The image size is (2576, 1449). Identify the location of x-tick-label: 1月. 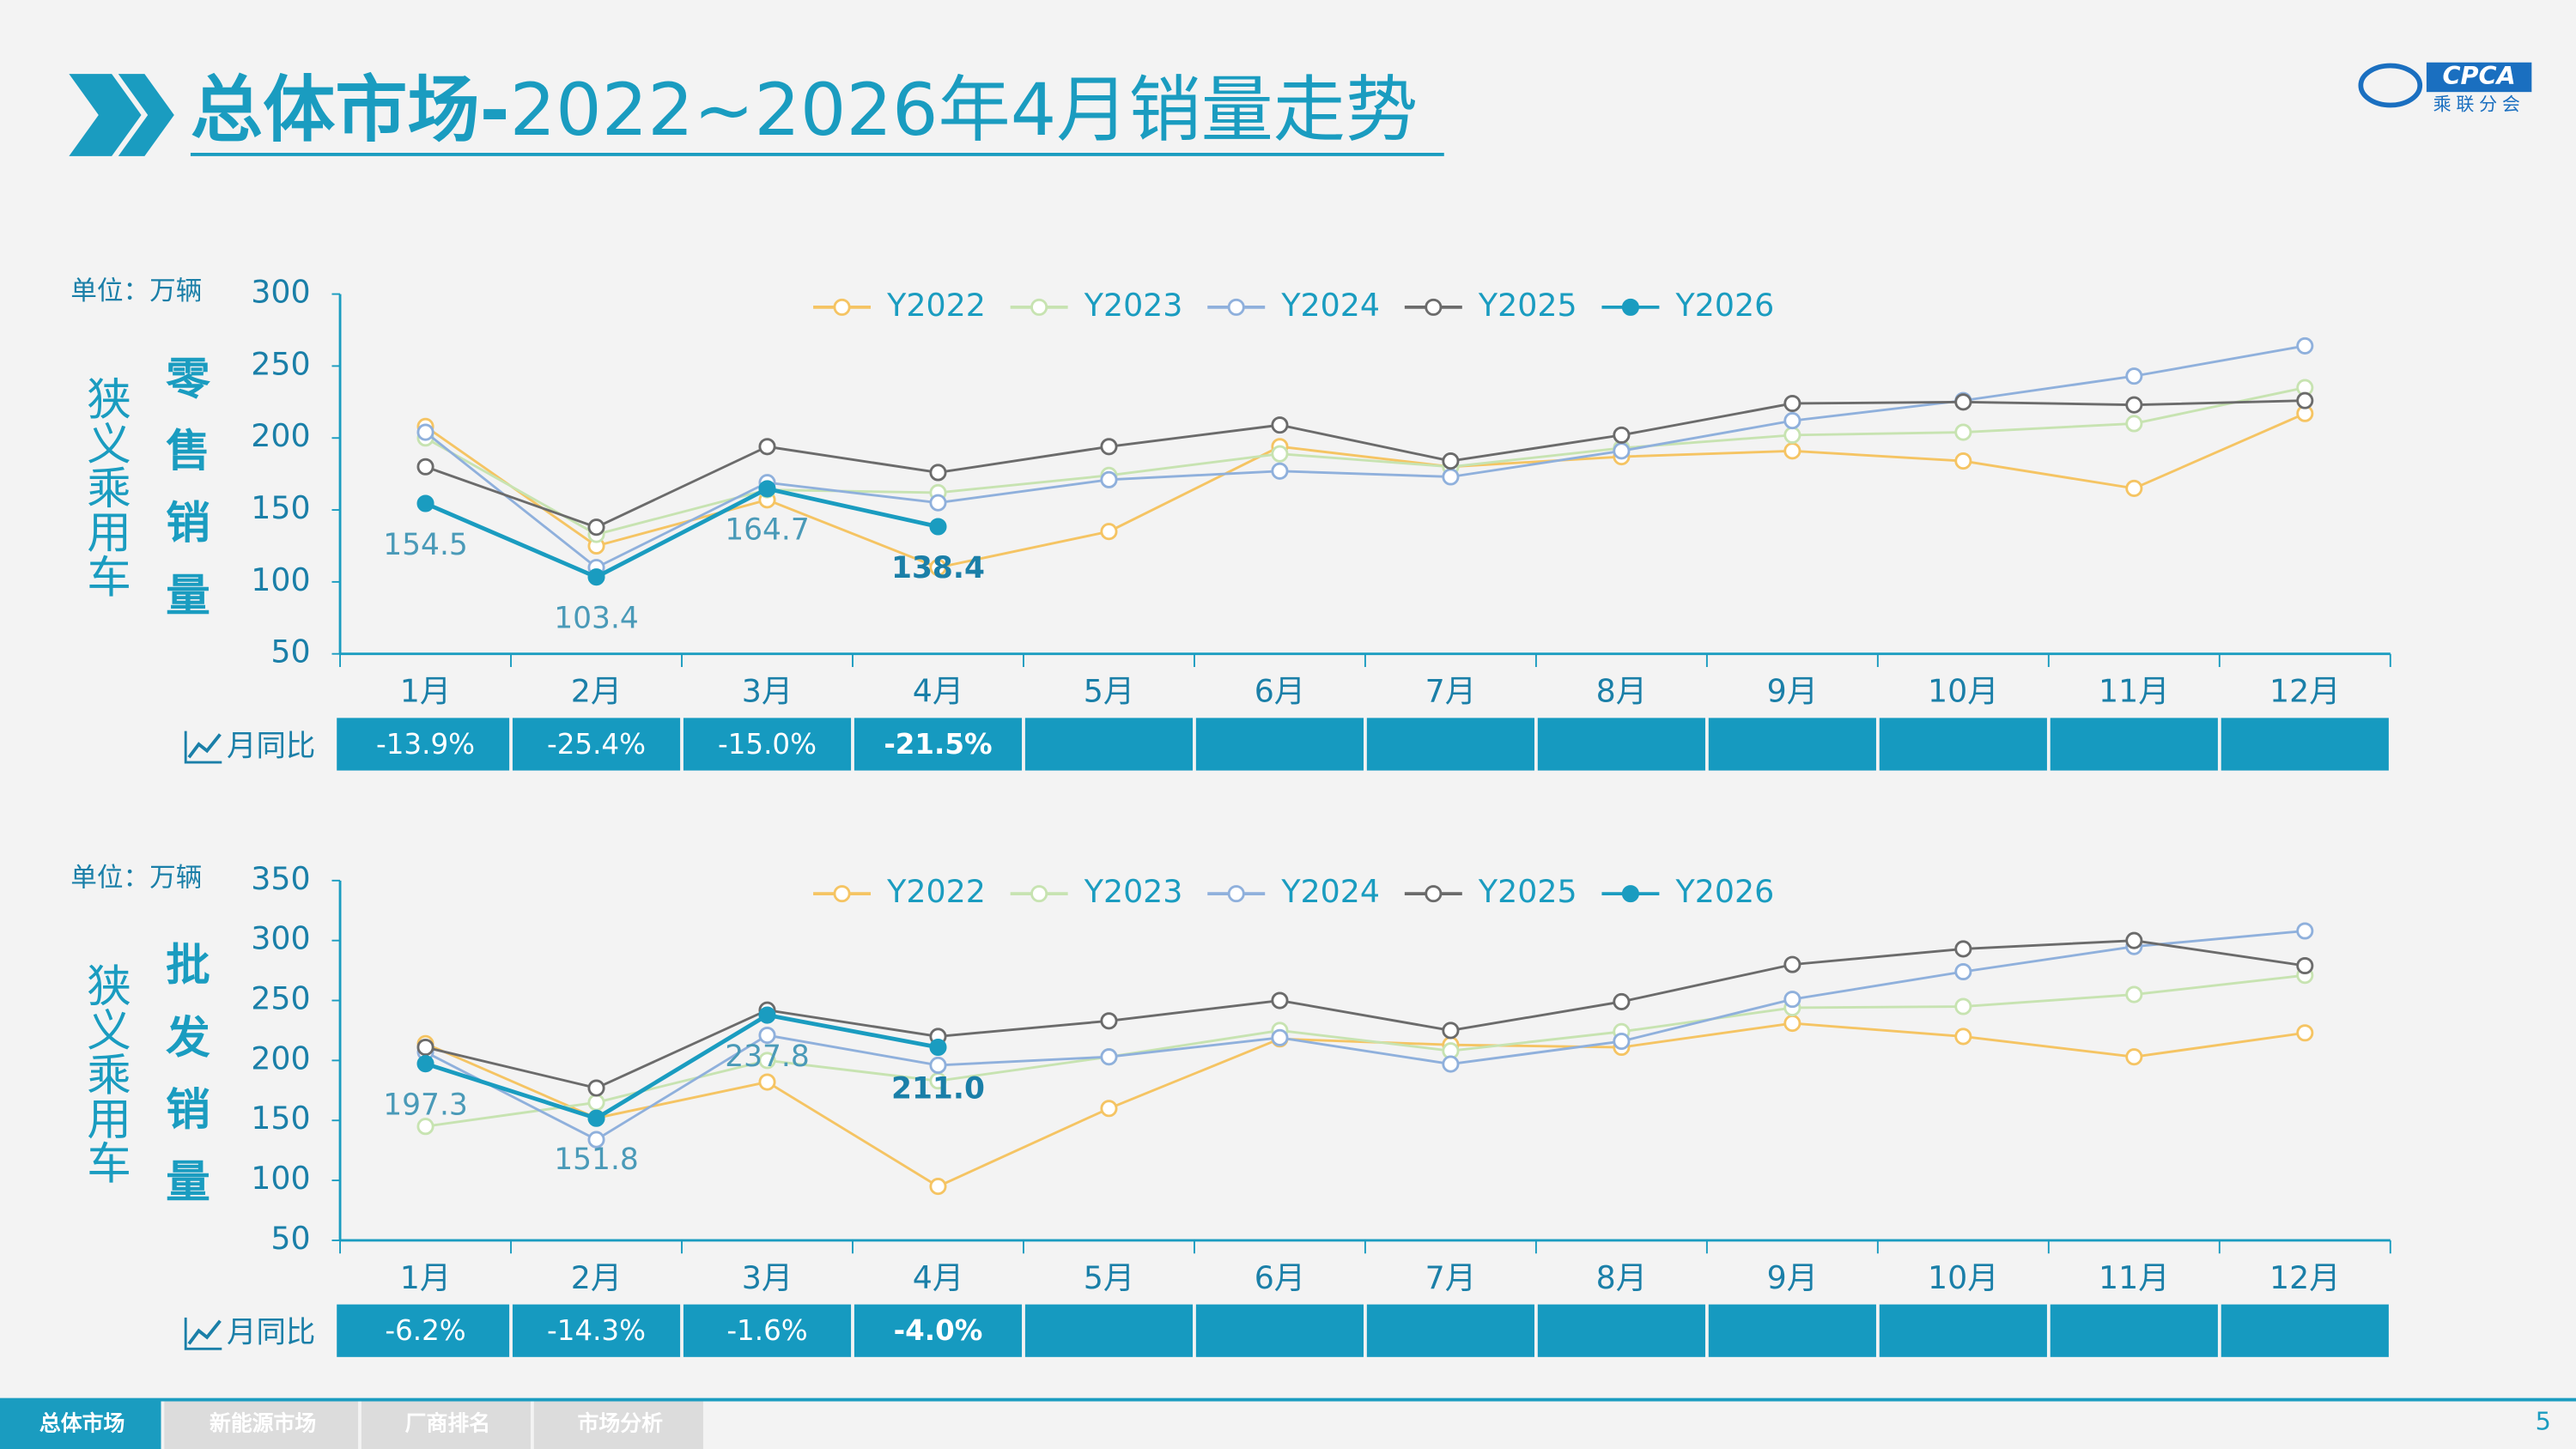
(425, 691).